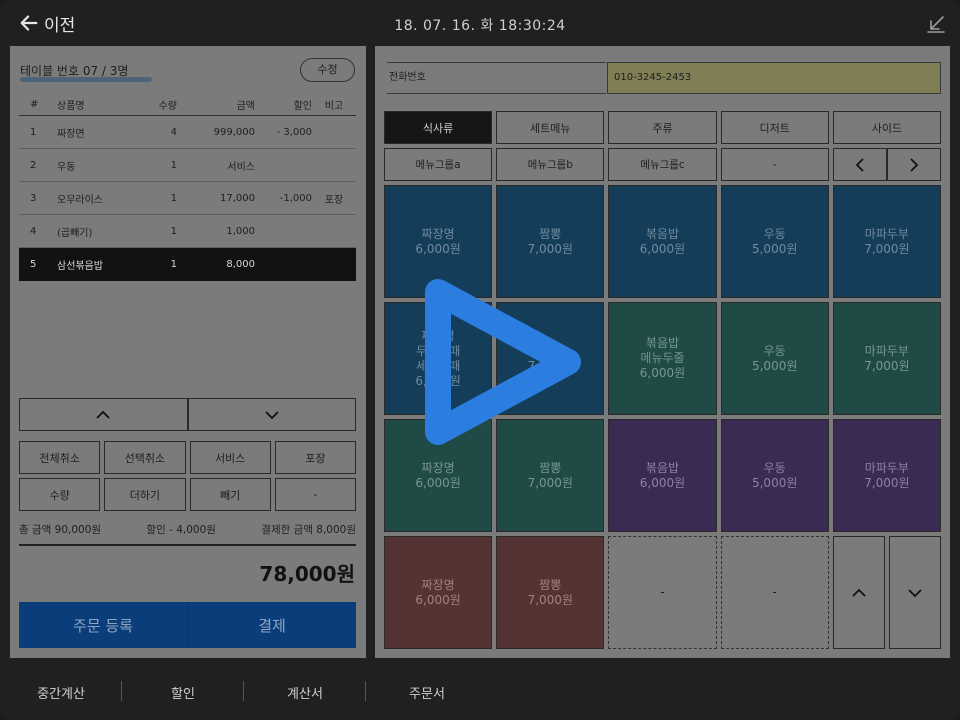 This screenshot has width=960, height=720. I want to click on scroll-down-button, so click(271, 414).